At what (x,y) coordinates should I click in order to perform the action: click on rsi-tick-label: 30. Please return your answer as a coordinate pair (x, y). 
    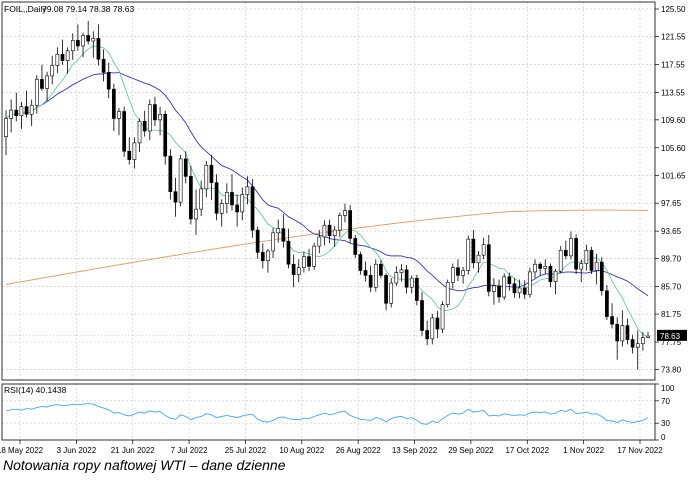
    Looking at the image, I should click on (665, 423).